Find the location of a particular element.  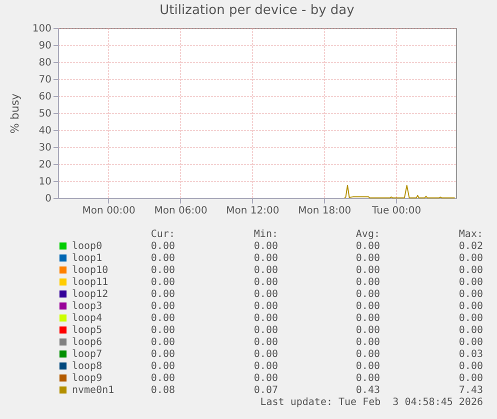

text: Min: is located at coordinates (266, 234).